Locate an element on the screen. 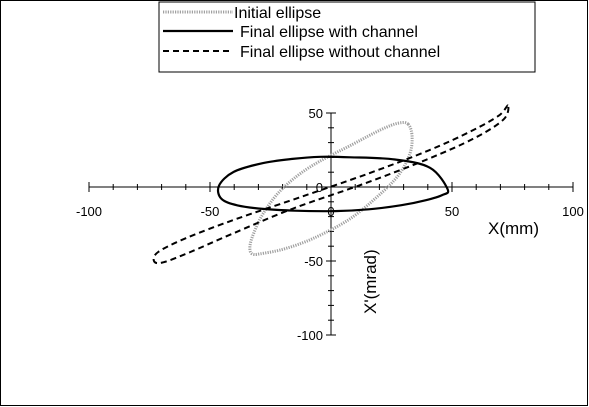  x-tick-labels: -100 -50 0 50 100 is located at coordinates (330, 211).